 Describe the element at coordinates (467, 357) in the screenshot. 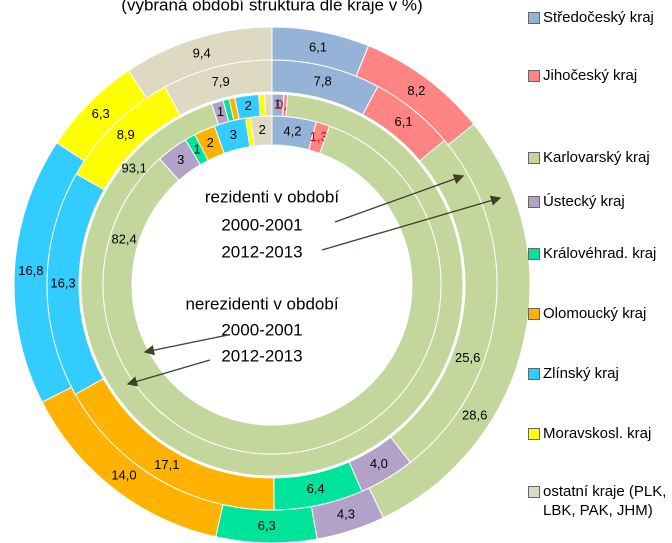

I see `data-label: 25,6` at that location.